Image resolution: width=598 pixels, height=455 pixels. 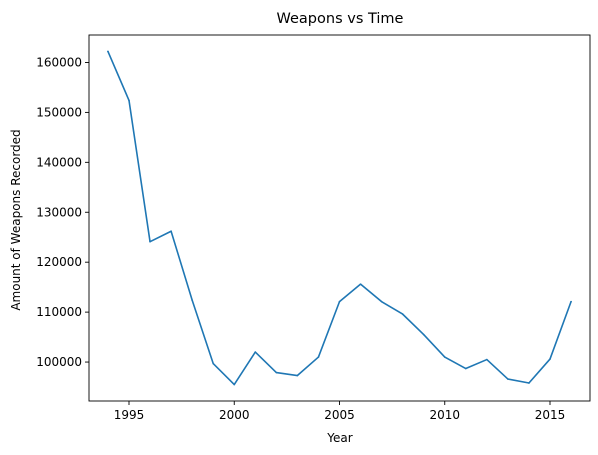 I want to click on y-tick-label: 160000, so click(x=59, y=62).